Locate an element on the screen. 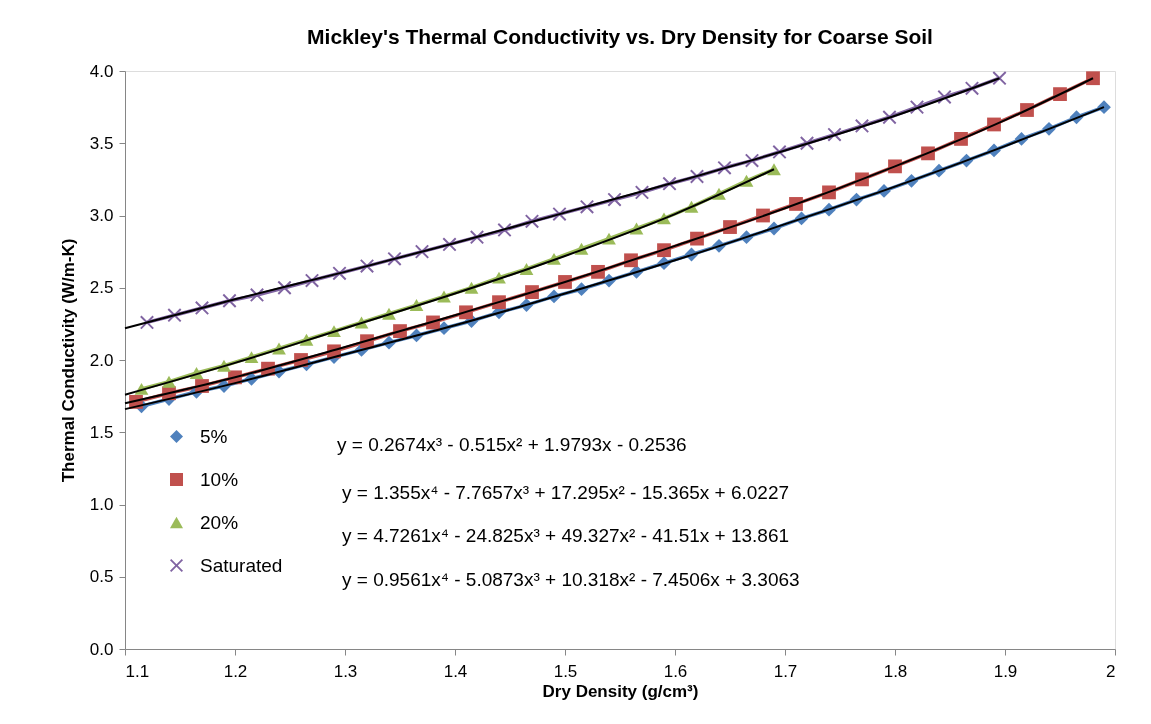 The image size is (1151, 724). x-tick-label: 1.1 is located at coordinates (137, 671).